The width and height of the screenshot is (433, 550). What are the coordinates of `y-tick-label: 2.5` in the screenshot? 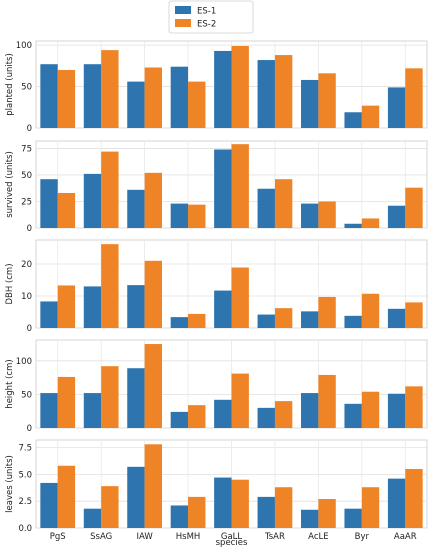 It's located at (25, 502).